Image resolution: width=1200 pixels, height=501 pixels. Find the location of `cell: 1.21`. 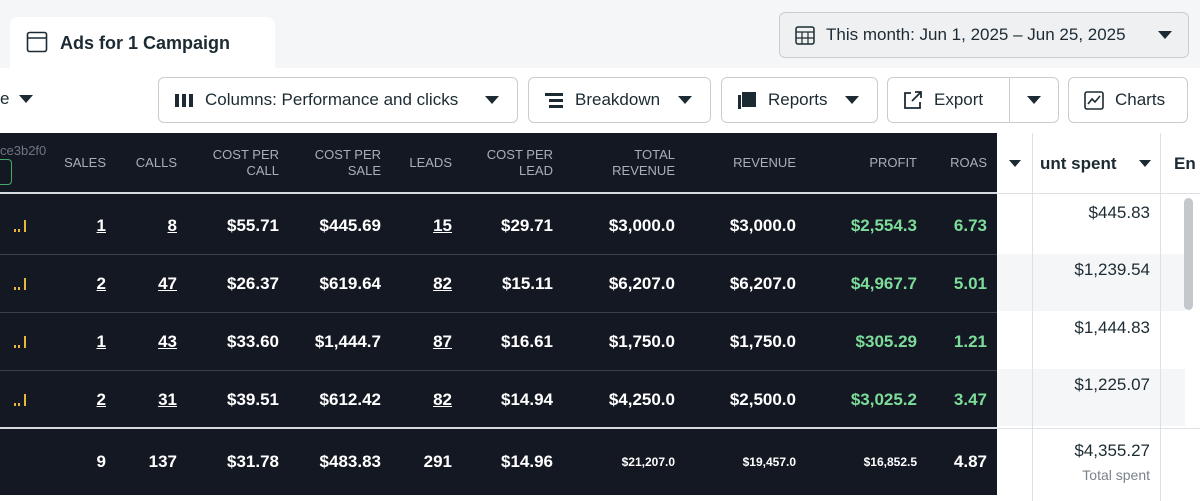

cell: 1.21 is located at coordinates (970, 341).